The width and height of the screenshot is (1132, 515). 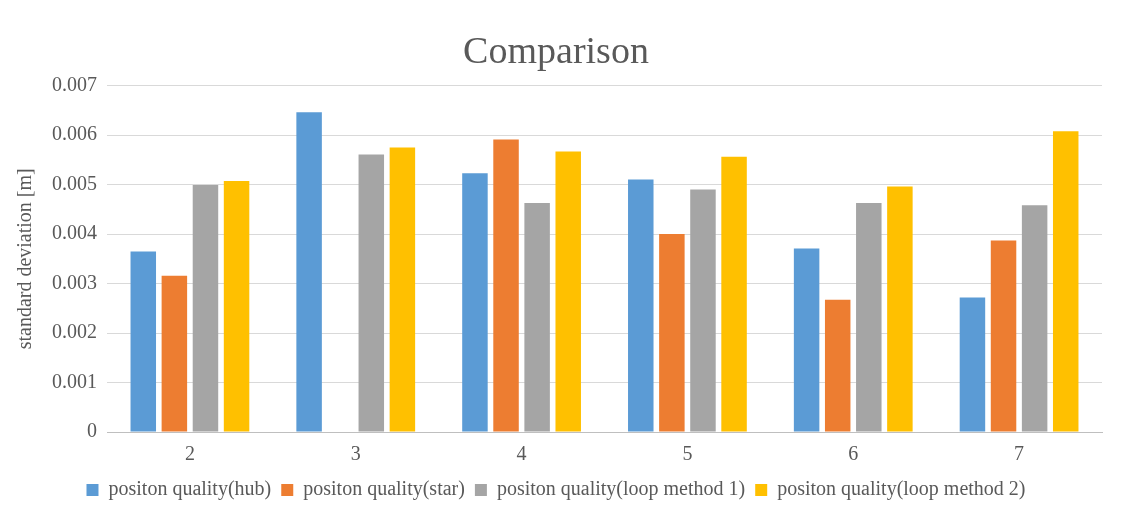 I want to click on y-tick-label: 0.004, so click(x=74, y=232).